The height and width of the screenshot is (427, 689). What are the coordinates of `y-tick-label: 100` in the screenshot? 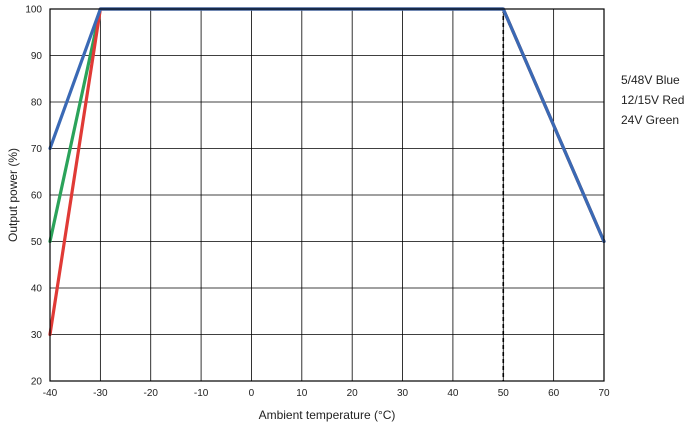 It's located at (33, 10).